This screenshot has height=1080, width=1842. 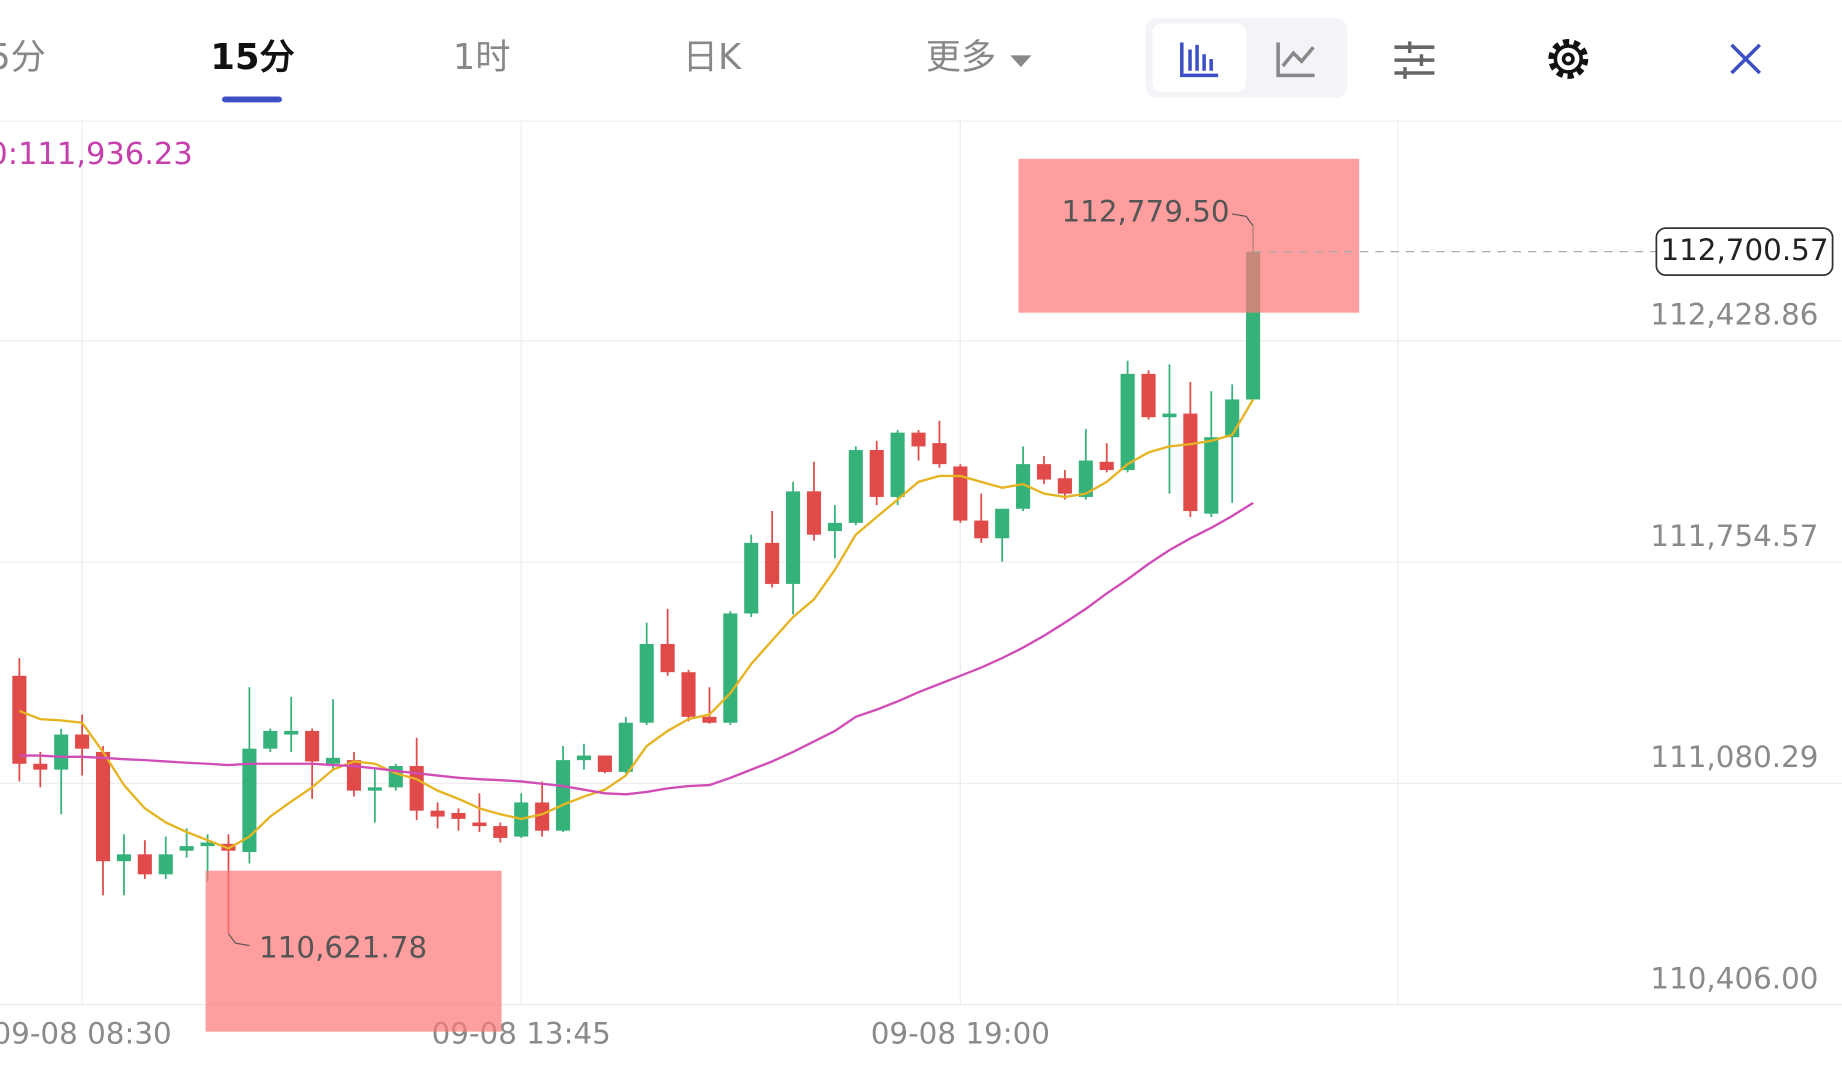 What do you see at coordinates (712, 57) in the screenshot?
I see `tab: 日K` at bounding box center [712, 57].